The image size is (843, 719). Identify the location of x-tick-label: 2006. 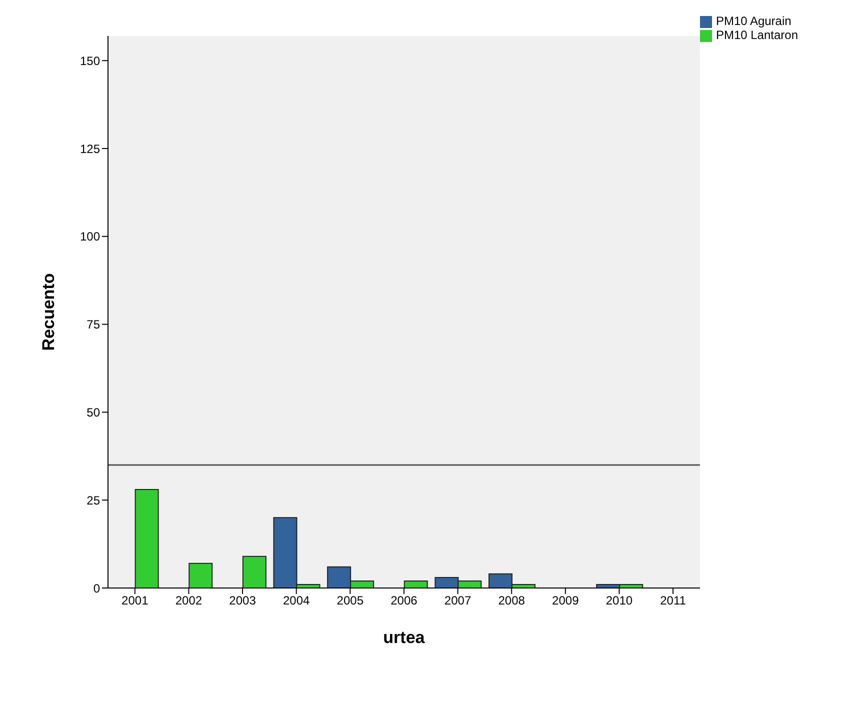
(404, 601).